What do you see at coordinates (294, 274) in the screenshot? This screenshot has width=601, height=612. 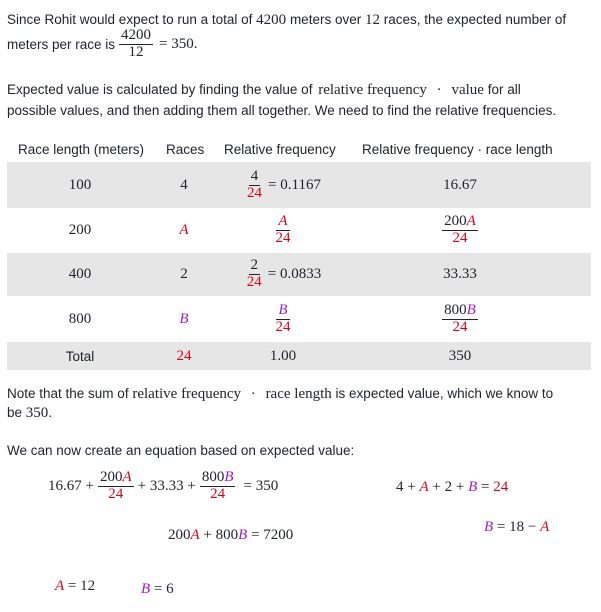 I see `row3-rf-eq: = 0.0833` at bounding box center [294, 274].